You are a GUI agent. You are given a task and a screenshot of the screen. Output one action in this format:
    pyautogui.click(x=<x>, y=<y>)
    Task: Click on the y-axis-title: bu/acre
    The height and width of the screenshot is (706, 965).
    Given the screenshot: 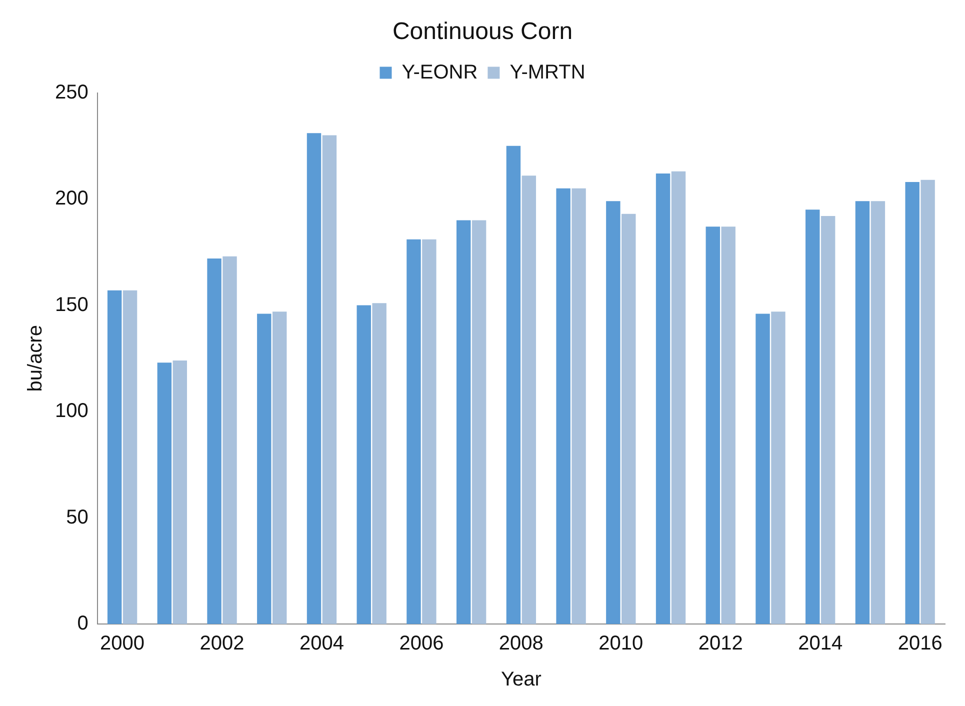 What is the action you would take?
    pyautogui.click(x=35, y=358)
    